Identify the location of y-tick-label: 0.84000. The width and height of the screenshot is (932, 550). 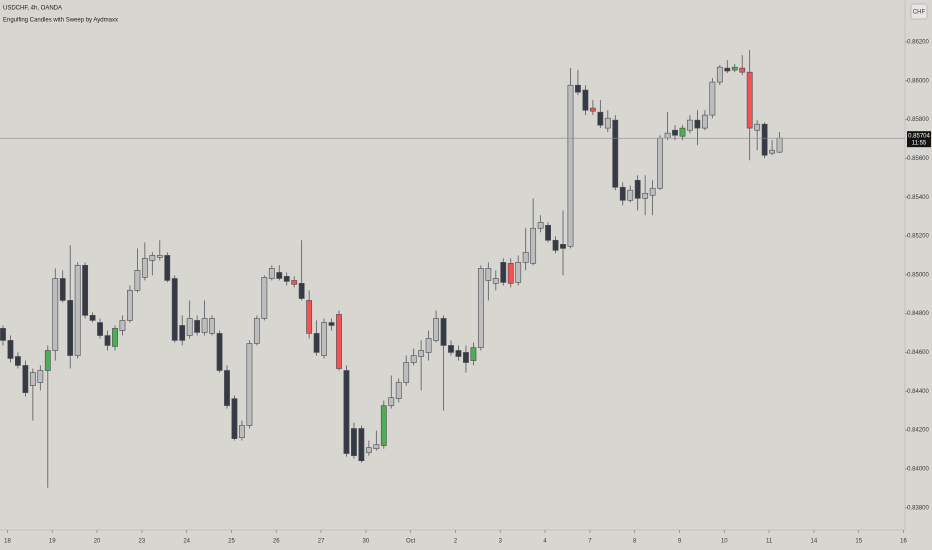
(918, 469).